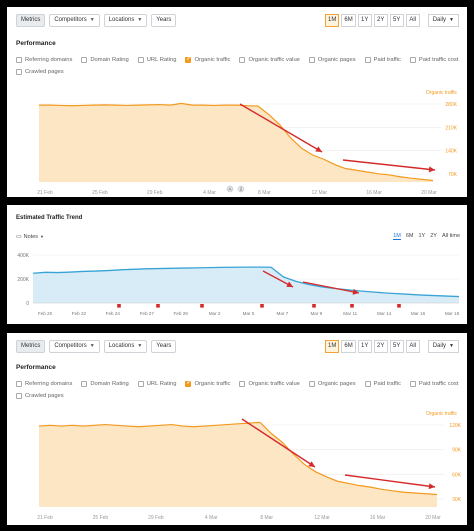  What do you see at coordinates (431, 169) in the screenshot?
I see `arrow-head` at bounding box center [431, 169].